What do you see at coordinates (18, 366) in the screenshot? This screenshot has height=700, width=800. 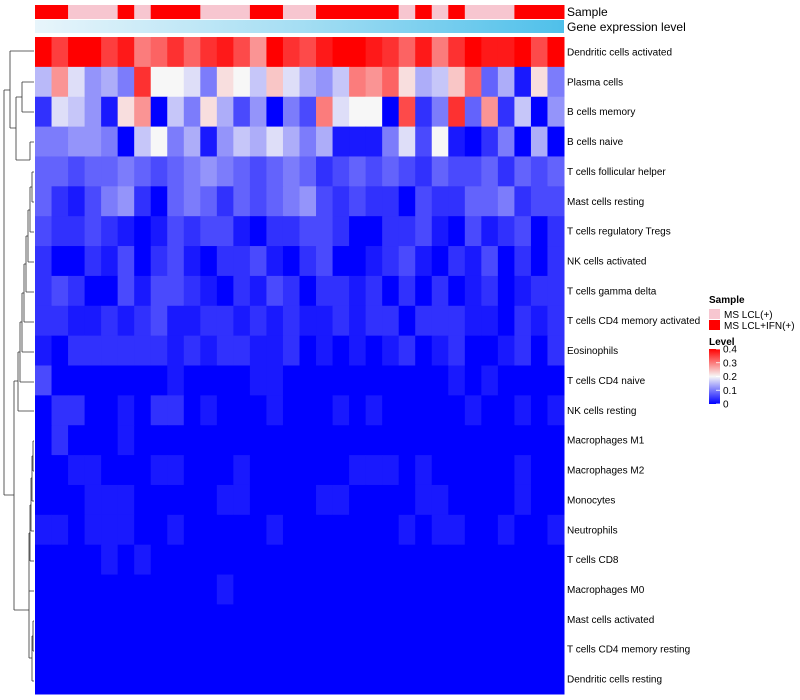 I see `row-dendrogram` at bounding box center [18, 366].